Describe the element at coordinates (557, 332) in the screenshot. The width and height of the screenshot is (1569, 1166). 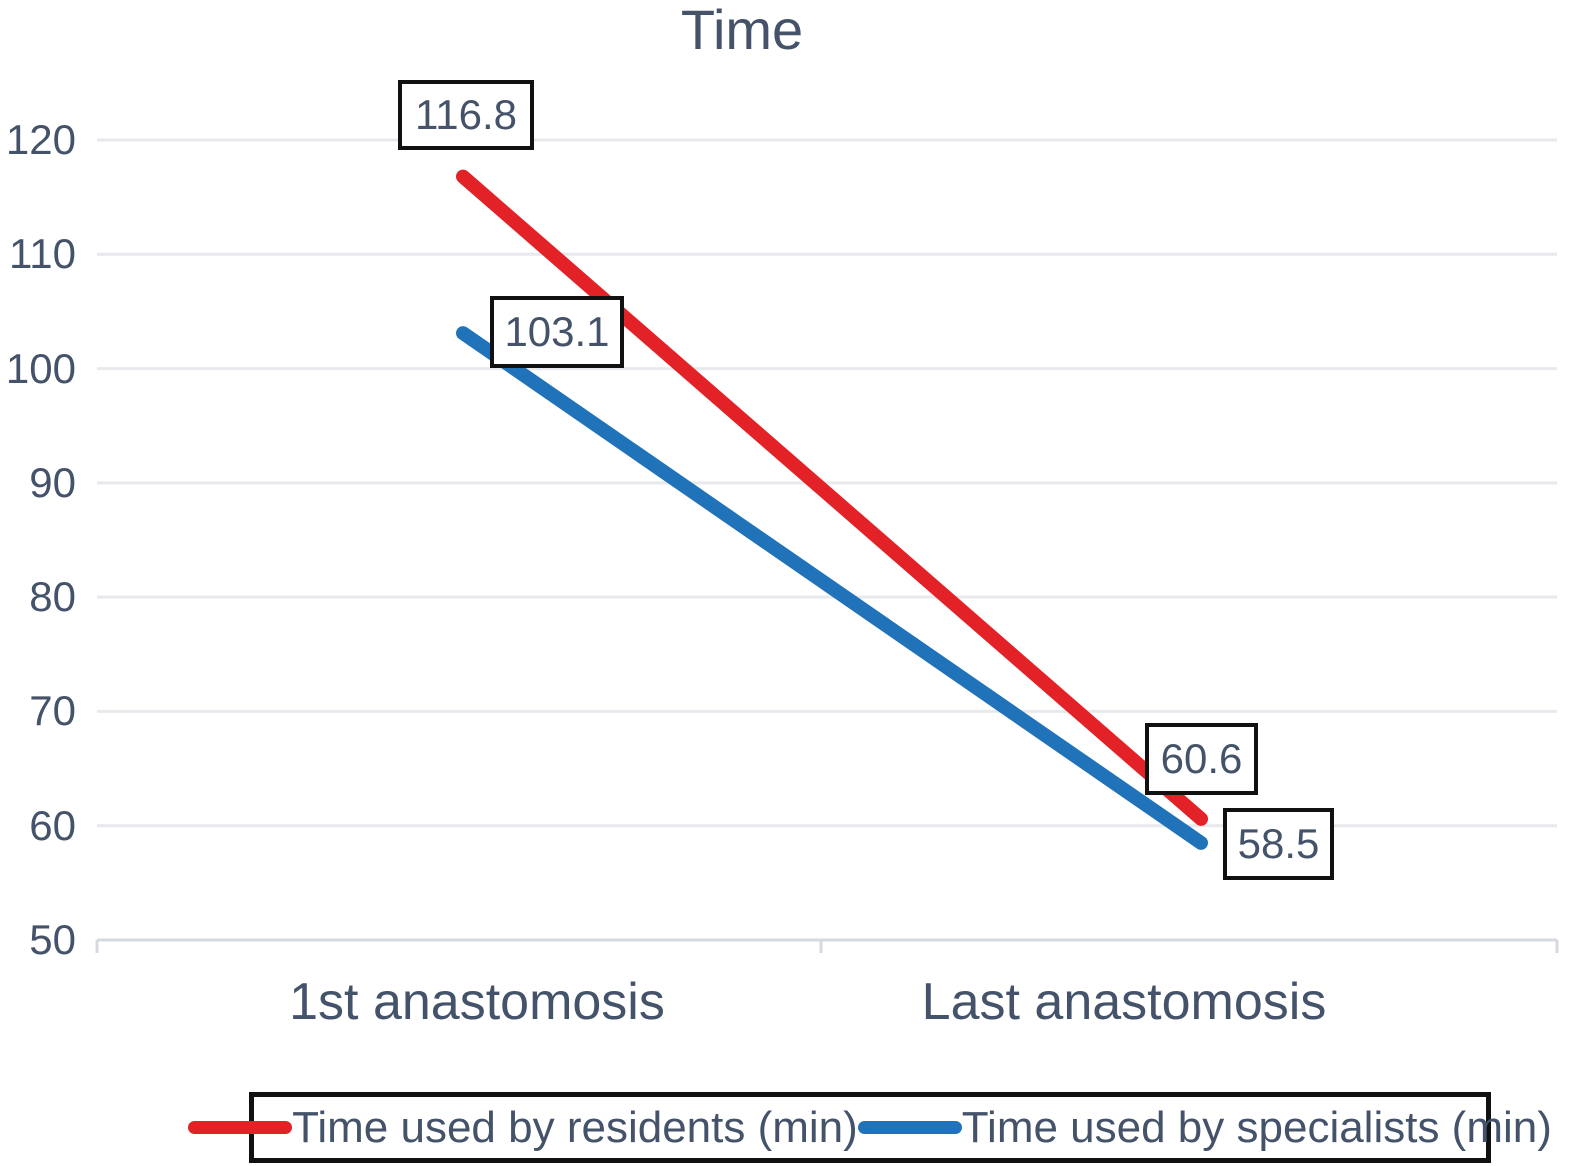
I see `data-label-specialists-first: 103.1` at that location.